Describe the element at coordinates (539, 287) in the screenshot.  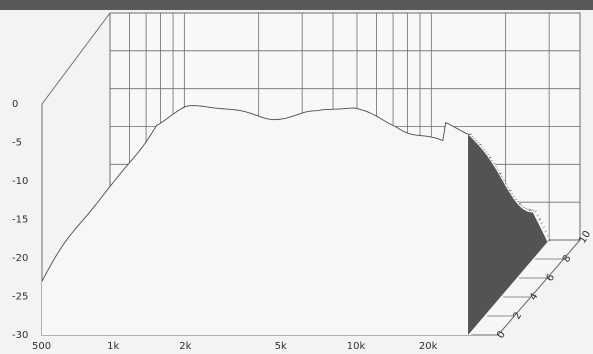
I see `floor-grid-line` at that location.